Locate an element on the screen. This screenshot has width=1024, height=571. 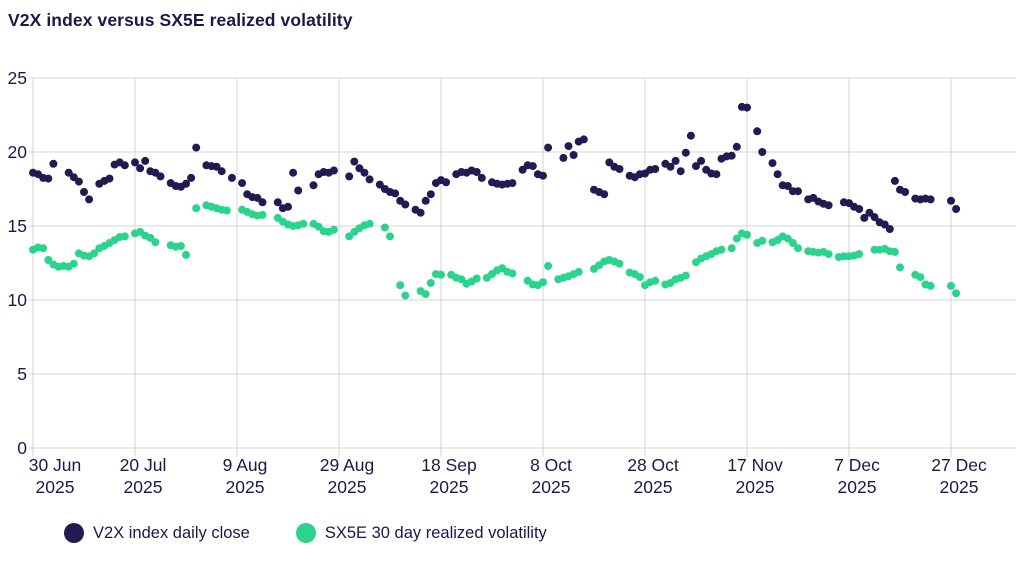
x-axis-tick-label: 20 Jul is located at coordinates (143, 465).